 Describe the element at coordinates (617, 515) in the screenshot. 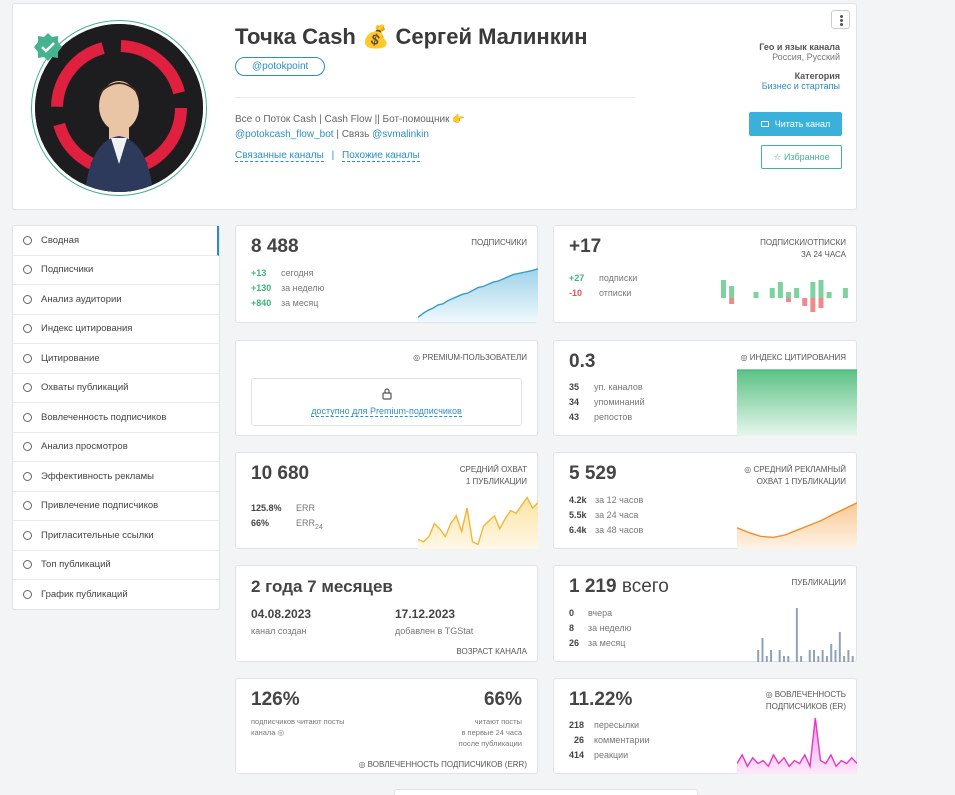

I see `stat-label: за 24 часа` at that location.